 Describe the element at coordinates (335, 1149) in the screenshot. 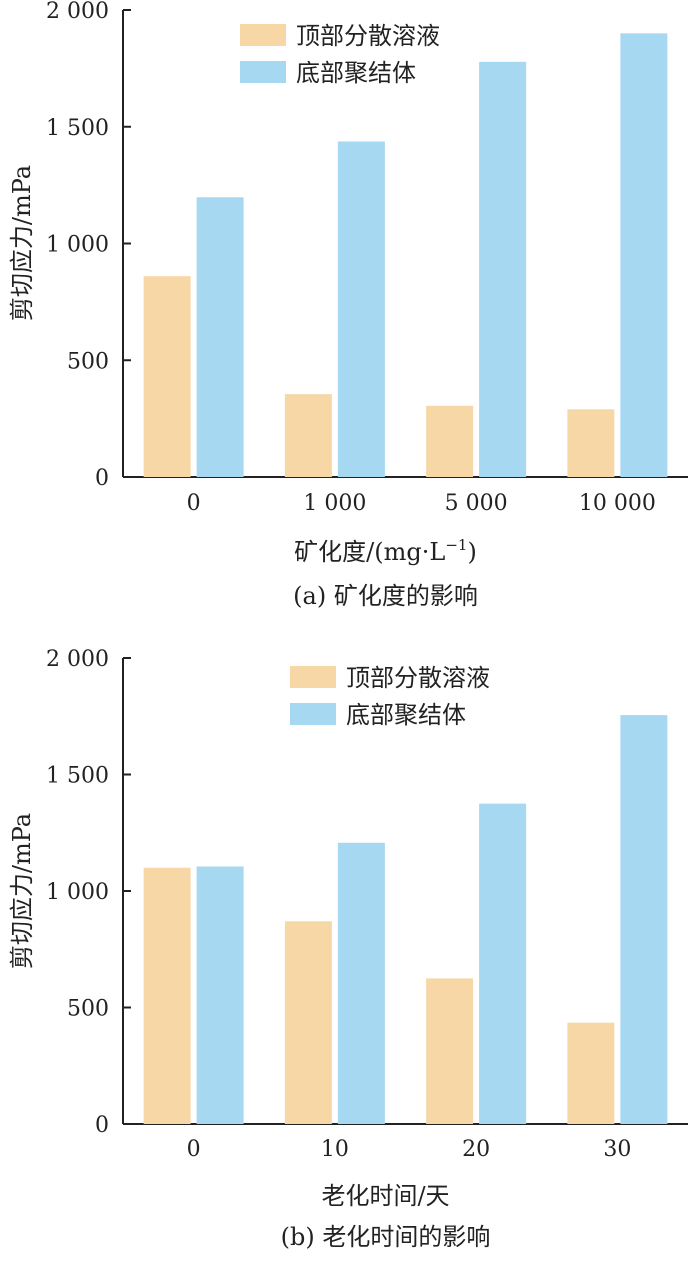

I see `x-tick-label: 10` at that location.